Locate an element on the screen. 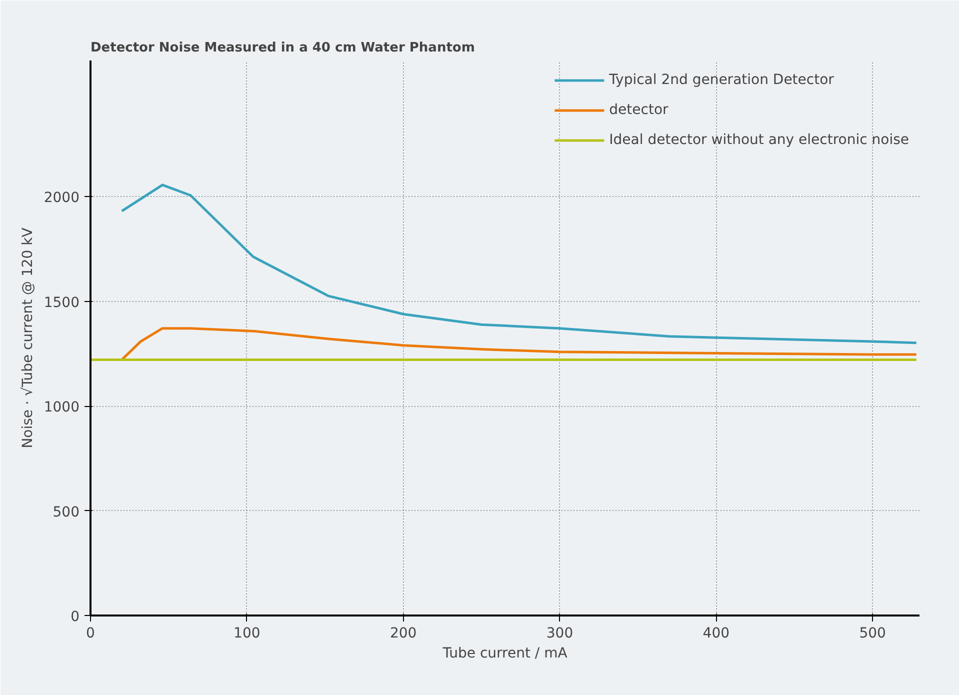  line-series is located at coordinates (519, 344).